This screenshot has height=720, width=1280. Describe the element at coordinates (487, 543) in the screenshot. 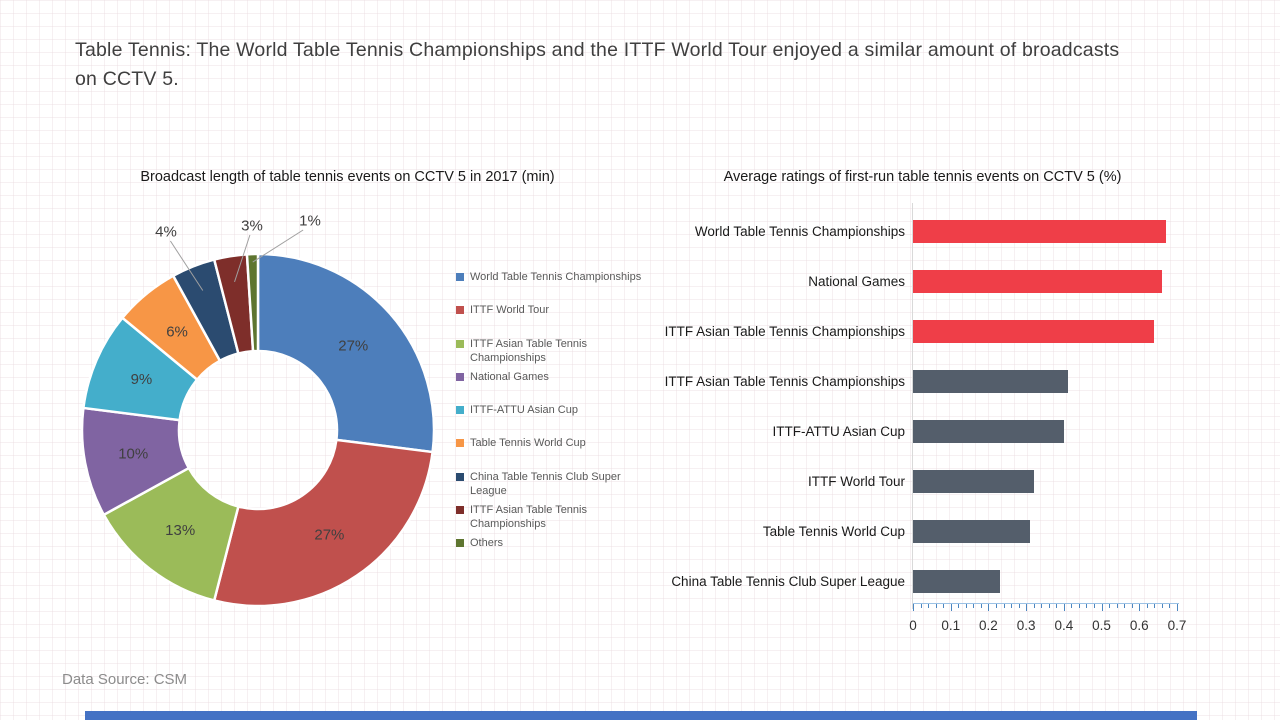

I see `legend-label: Others` at that location.